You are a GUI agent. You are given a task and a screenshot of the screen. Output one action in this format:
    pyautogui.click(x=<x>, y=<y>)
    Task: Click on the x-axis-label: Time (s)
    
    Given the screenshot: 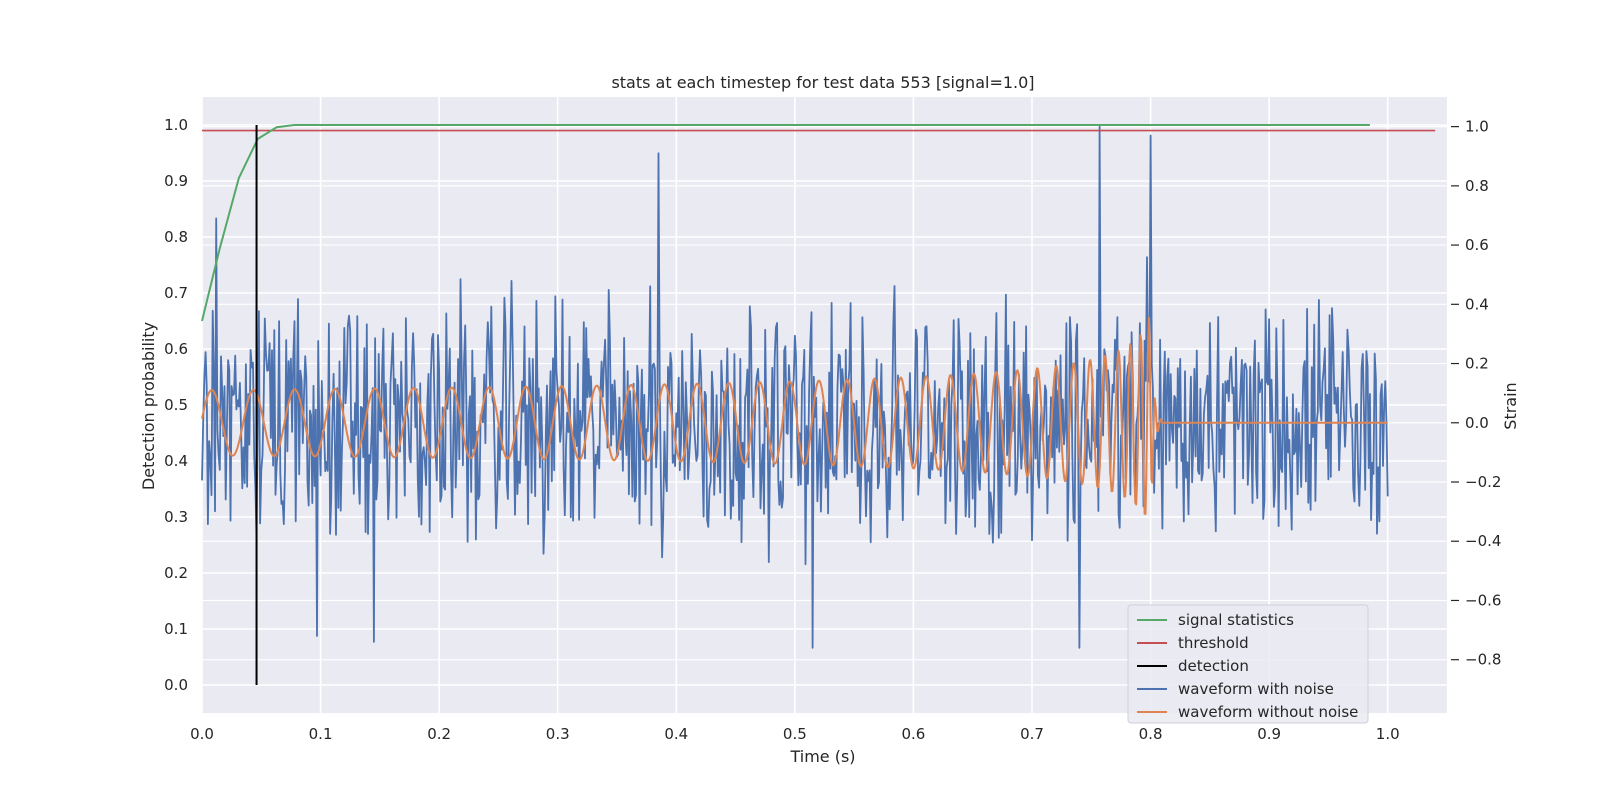 What is the action you would take?
    pyautogui.click(x=822, y=756)
    